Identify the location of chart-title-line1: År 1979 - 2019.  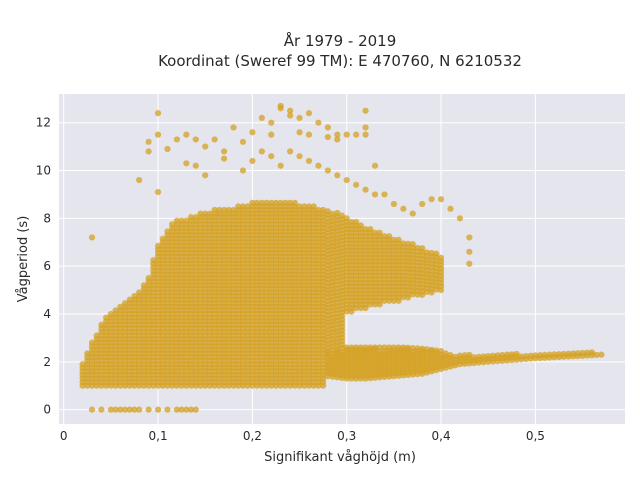
(340, 40).